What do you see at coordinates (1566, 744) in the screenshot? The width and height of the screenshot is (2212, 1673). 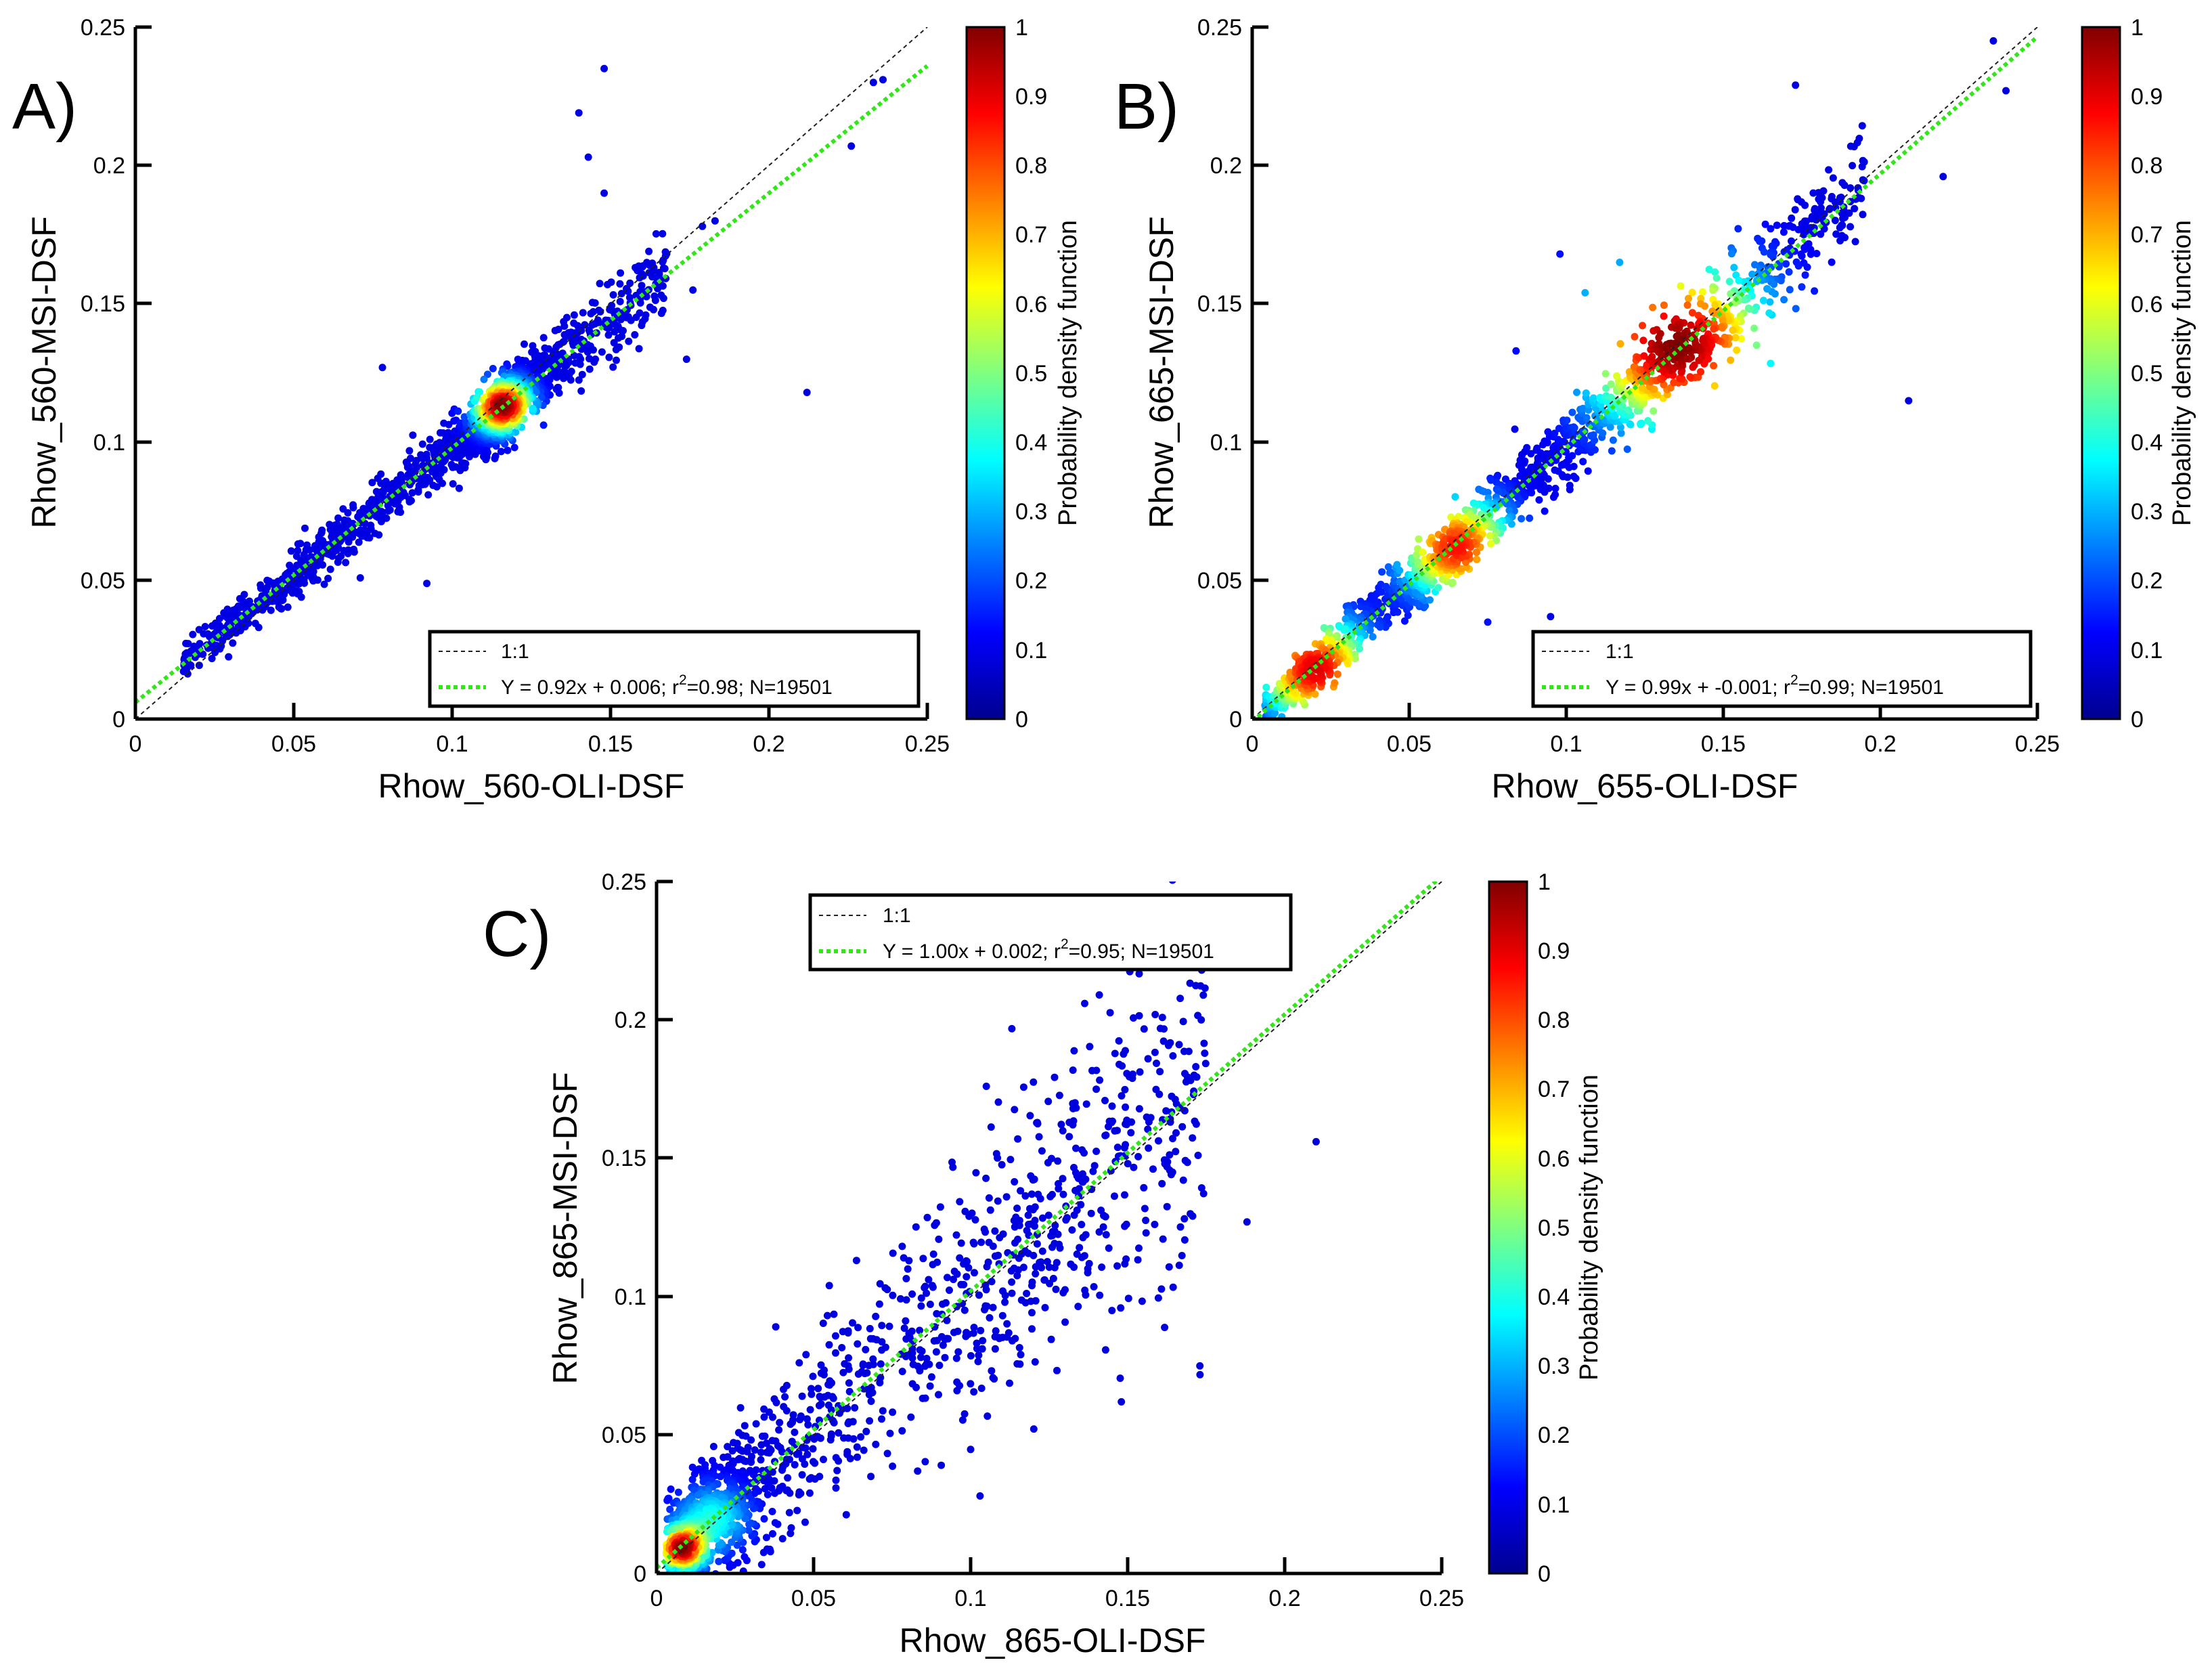 I see `panel-b-xtick-2: 0.1` at bounding box center [1566, 744].